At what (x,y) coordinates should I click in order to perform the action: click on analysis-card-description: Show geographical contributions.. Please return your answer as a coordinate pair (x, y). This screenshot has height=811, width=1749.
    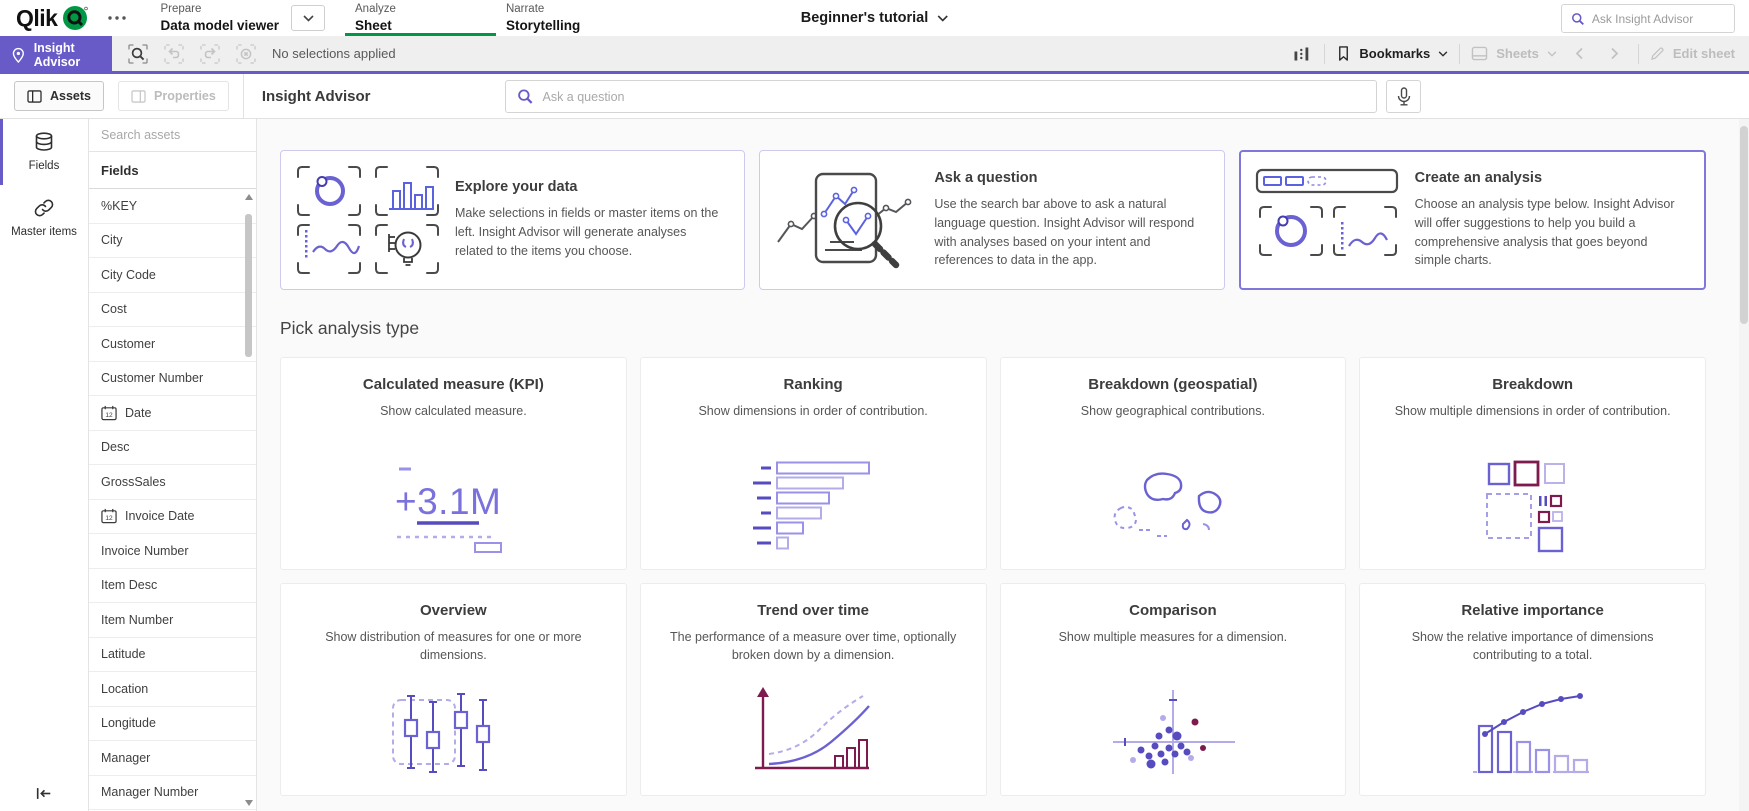
    Looking at the image, I should click on (1172, 411).